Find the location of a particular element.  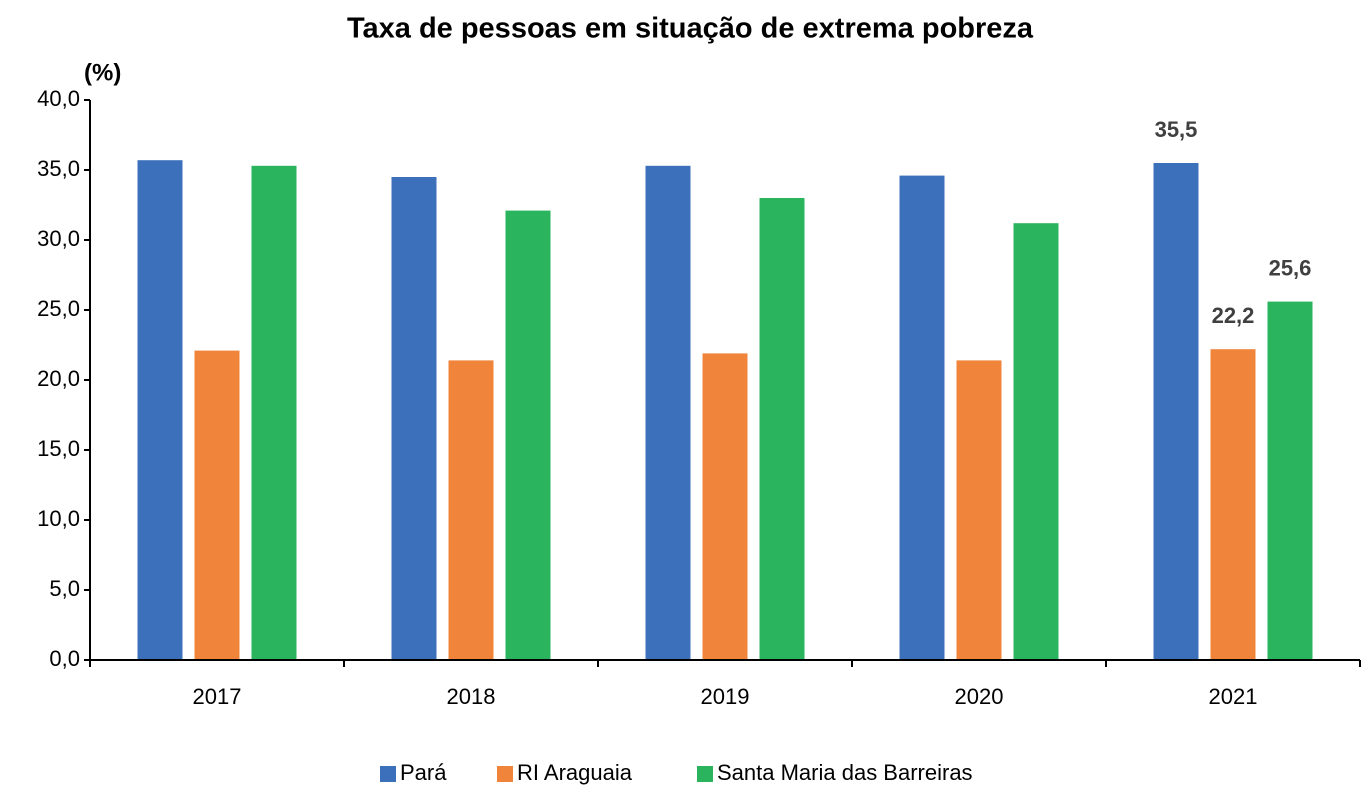

y-tick-label: 30,0 is located at coordinates (58, 238).